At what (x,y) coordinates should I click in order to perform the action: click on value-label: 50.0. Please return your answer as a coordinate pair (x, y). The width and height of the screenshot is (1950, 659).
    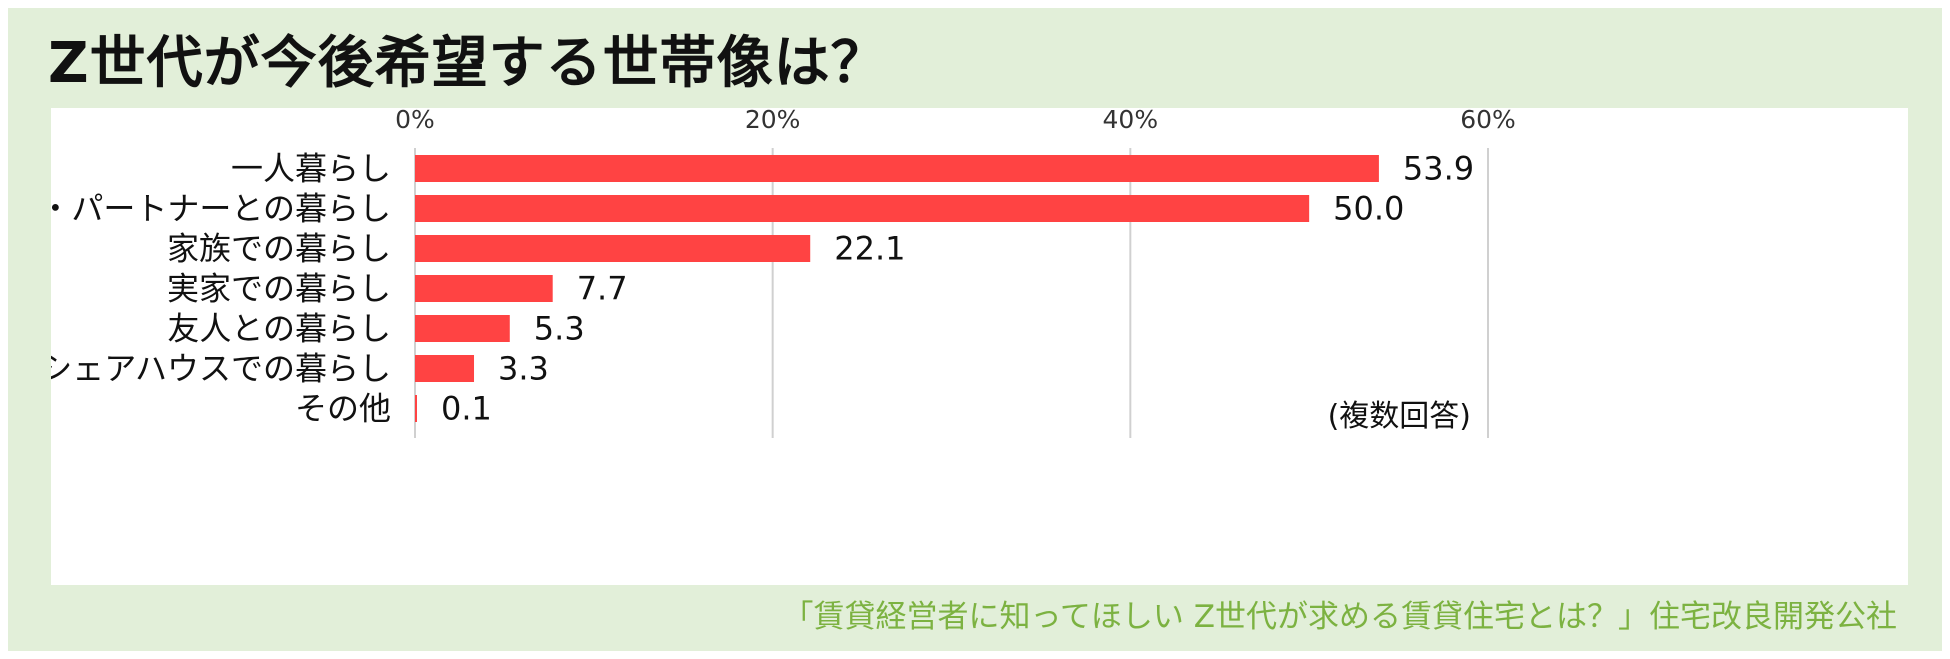
    Looking at the image, I should click on (1368, 209).